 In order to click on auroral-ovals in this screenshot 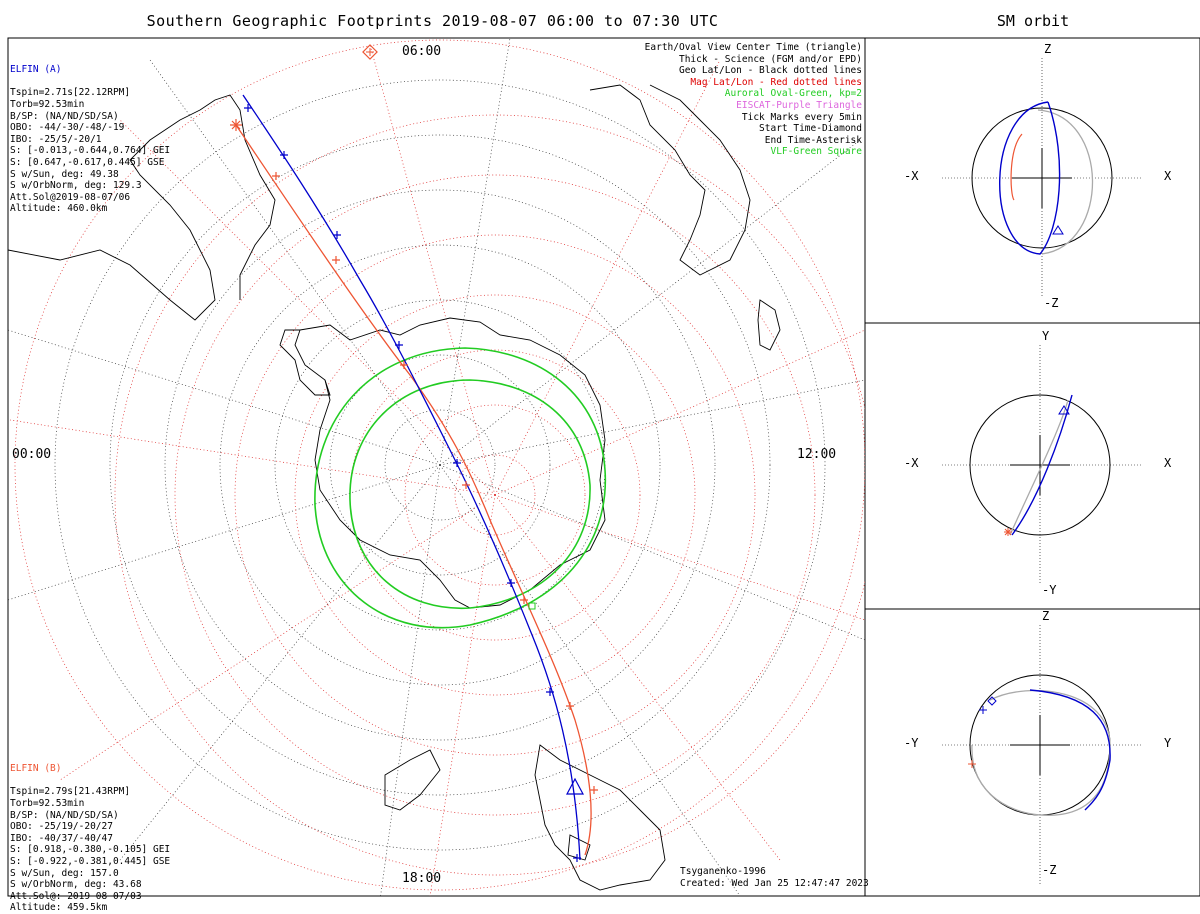, I will do `click(460, 488)`.